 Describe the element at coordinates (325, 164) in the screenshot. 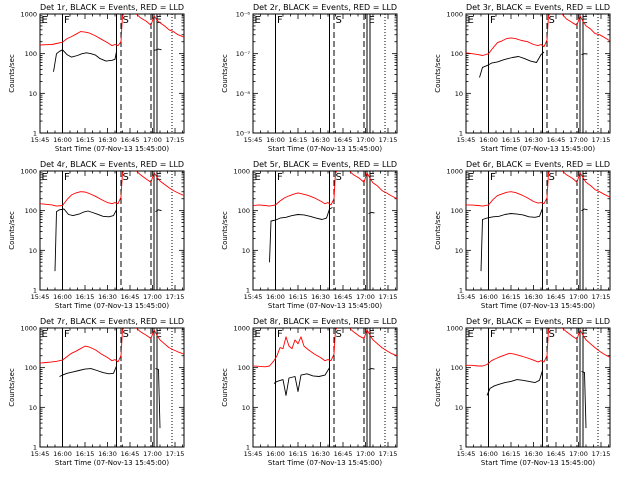

I see `panel-title: Det 5r, BLACK = Events, RED = LLD` at that location.